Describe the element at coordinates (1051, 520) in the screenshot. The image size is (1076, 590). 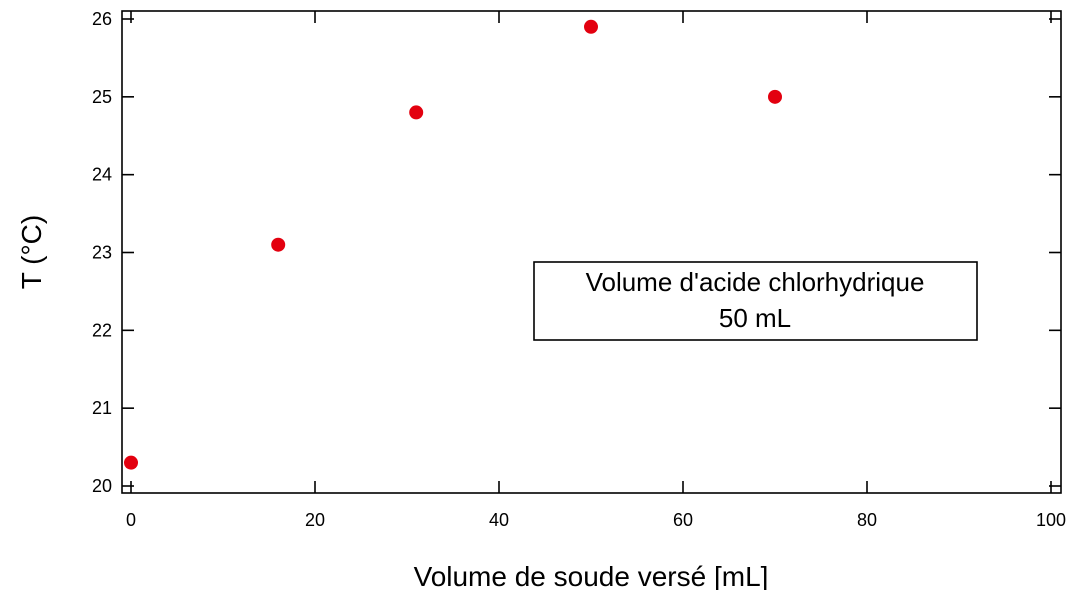
I see `x-tick-label: 100` at that location.